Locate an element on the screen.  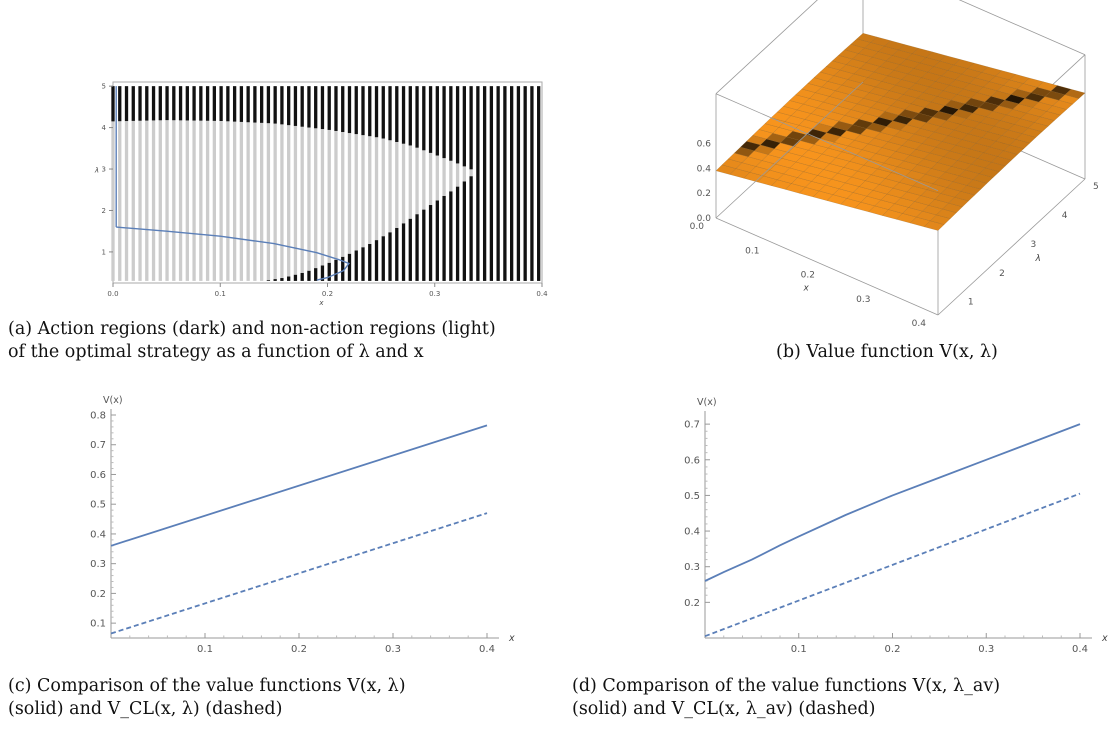
y-tick-label: 0.4 is located at coordinates (692, 532).